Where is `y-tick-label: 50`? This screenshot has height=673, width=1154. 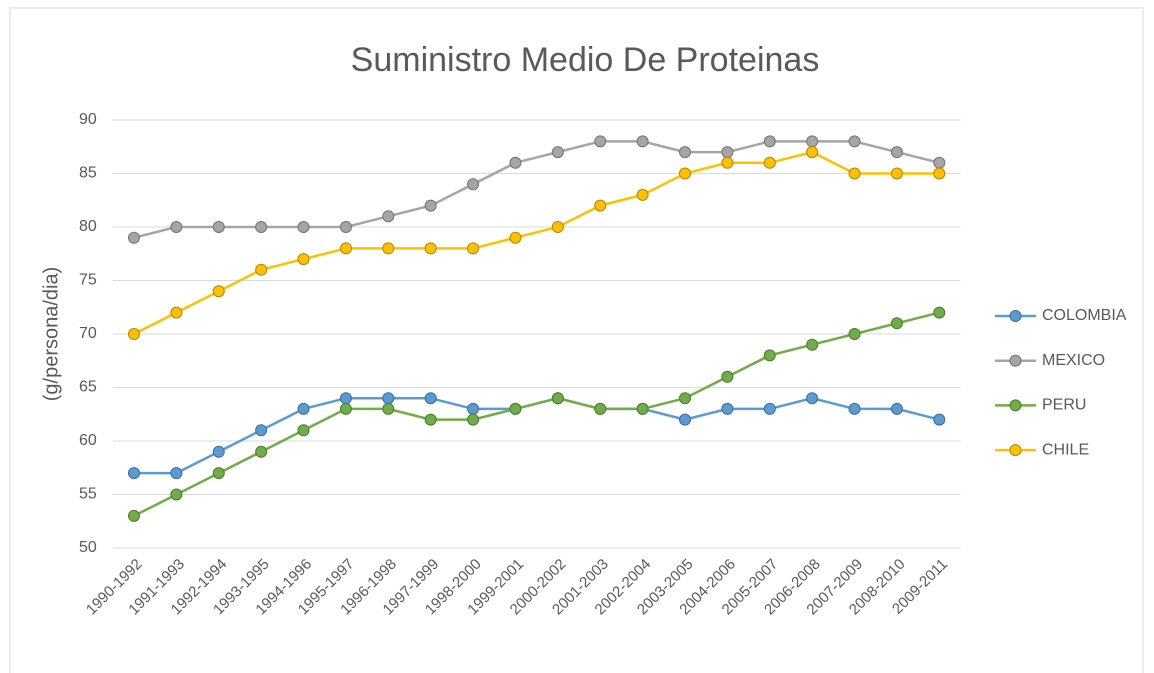
y-tick-label: 50 is located at coordinates (88, 547).